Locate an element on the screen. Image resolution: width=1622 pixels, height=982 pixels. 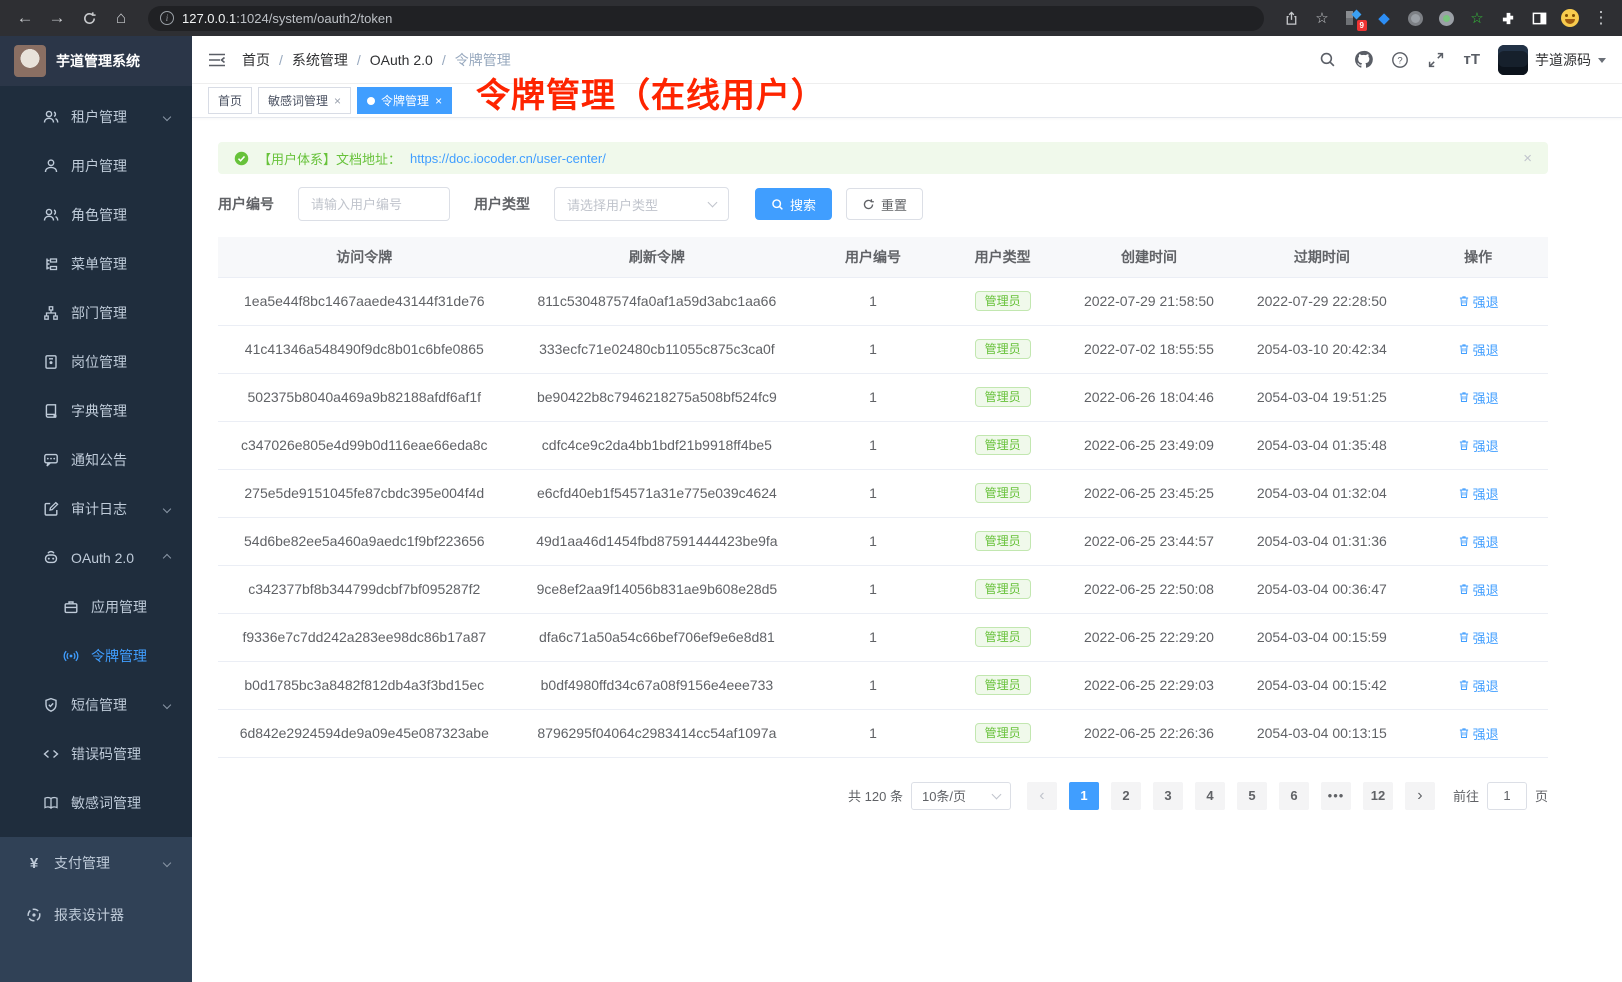
sidebar-item-errcode: 错误码管理 is located at coordinates (96, 753).